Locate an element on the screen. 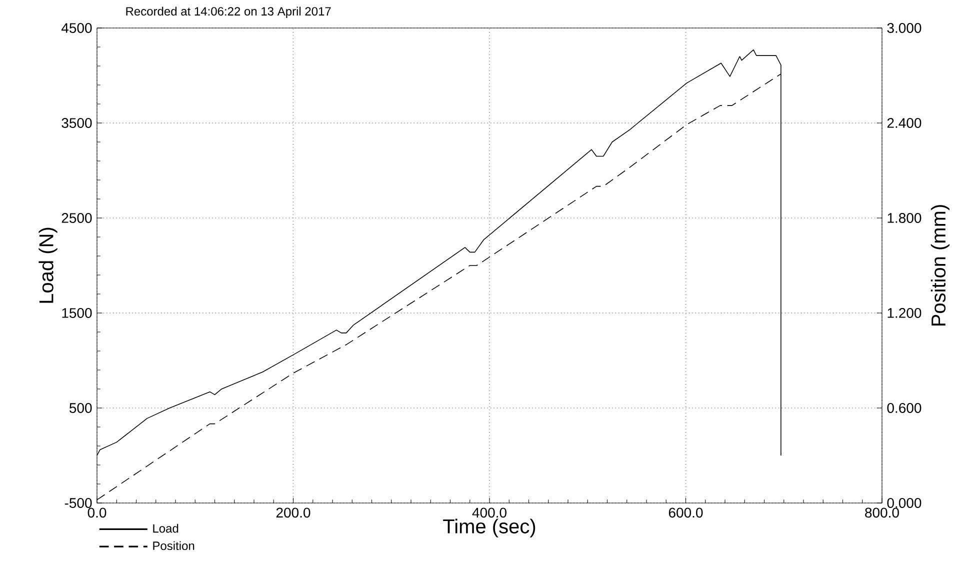 This screenshot has height=570, width=971. y2-tick-label: 1.800 is located at coordinates (905, 218).